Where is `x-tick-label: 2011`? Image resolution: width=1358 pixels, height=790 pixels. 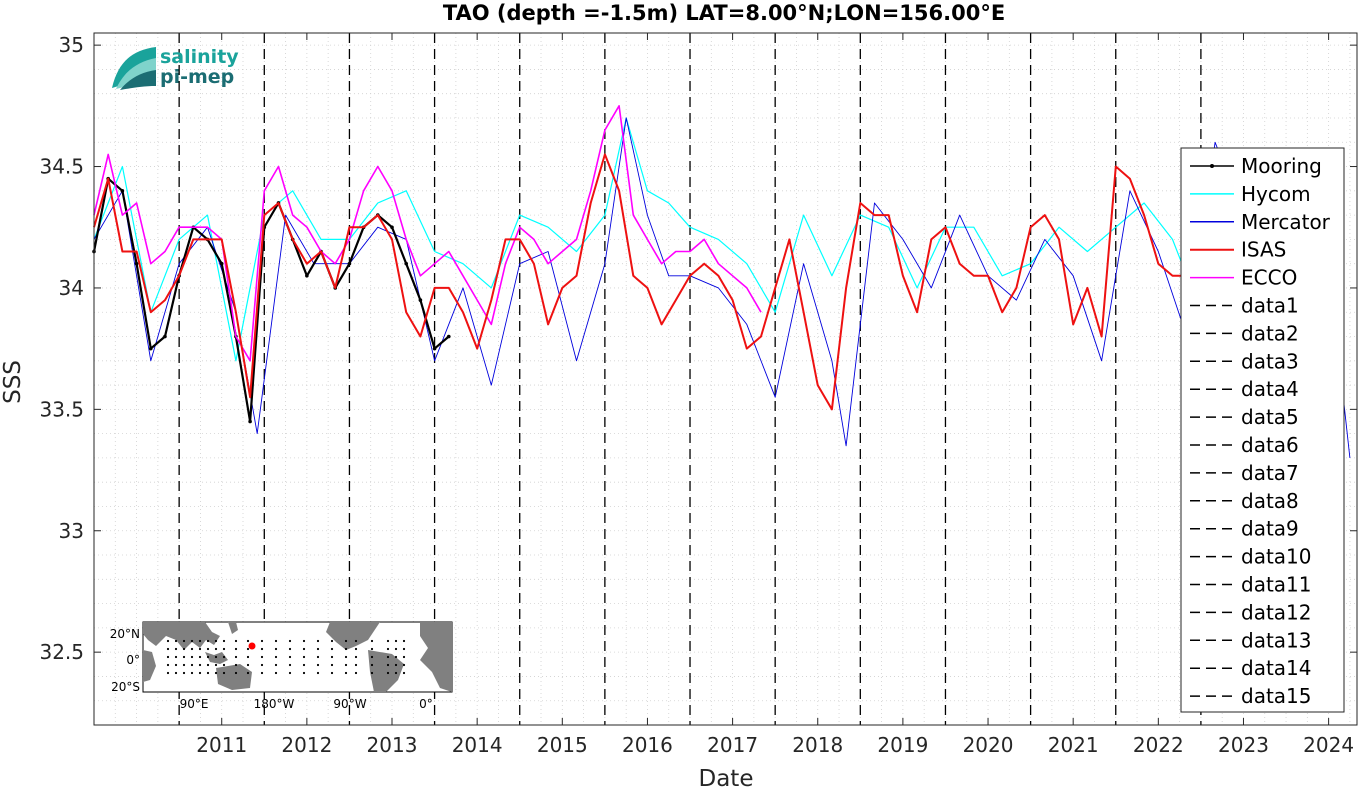
x-tick-label: 2011 is located at coordinates (221, 745).